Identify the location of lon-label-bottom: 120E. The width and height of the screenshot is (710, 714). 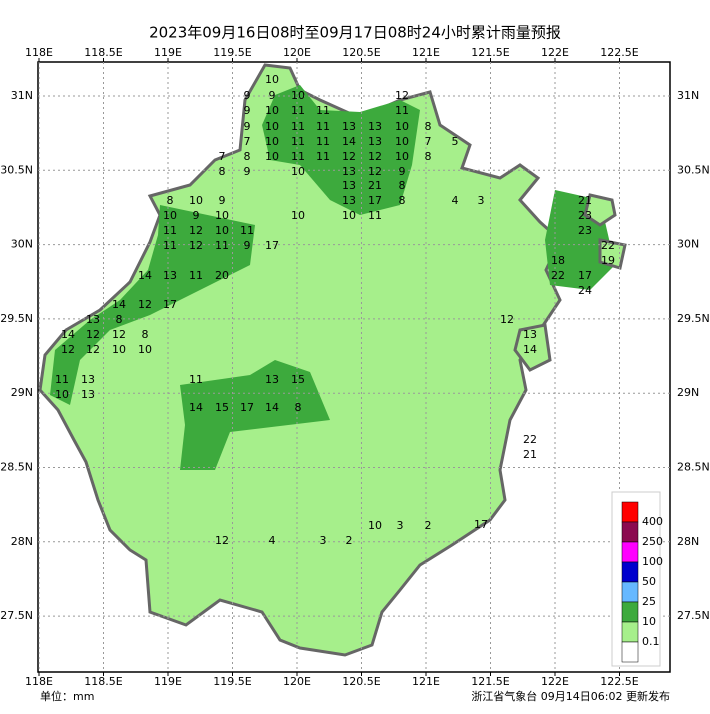
(297, 681).